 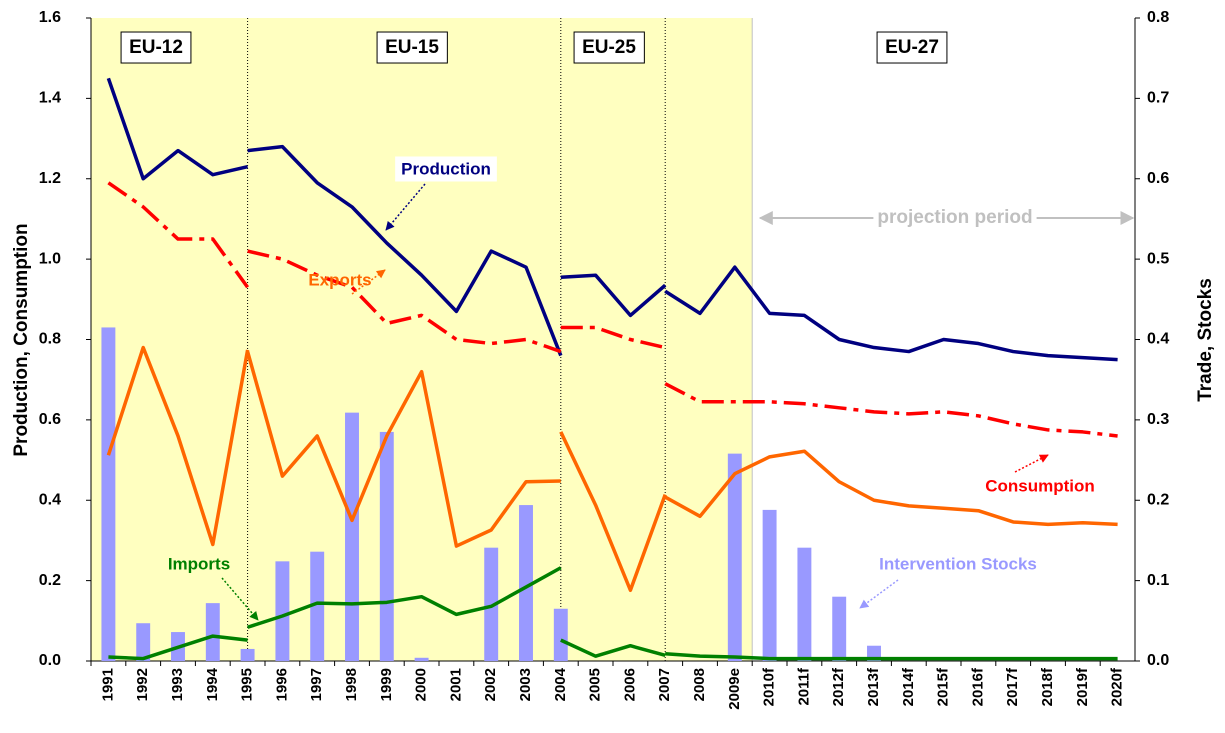 What do you see at coordinates (1047, 686) in the screenshot?
I see `x-tick-label: 2018f` at bounding box center [1047, 686].